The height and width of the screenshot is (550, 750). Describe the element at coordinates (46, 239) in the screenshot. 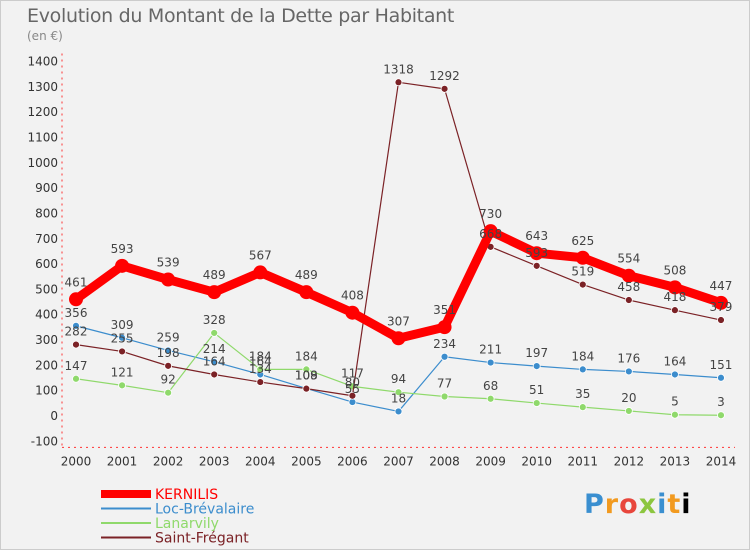

I see `y-tick-label: 700` at that location.